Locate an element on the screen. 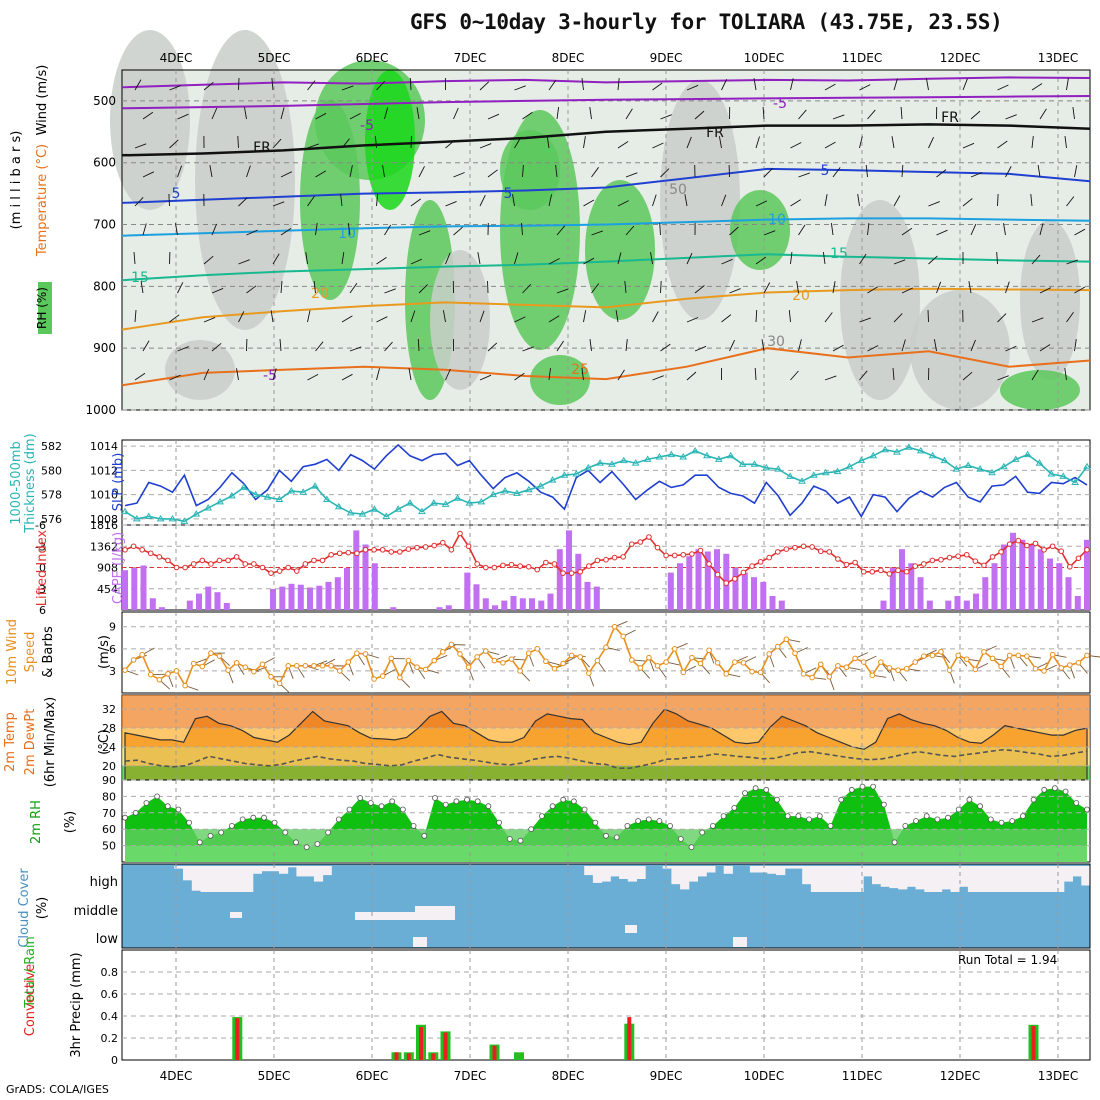 The image size is (1100, 1100). precip-total-bar is located at coordinates (519, 1056).